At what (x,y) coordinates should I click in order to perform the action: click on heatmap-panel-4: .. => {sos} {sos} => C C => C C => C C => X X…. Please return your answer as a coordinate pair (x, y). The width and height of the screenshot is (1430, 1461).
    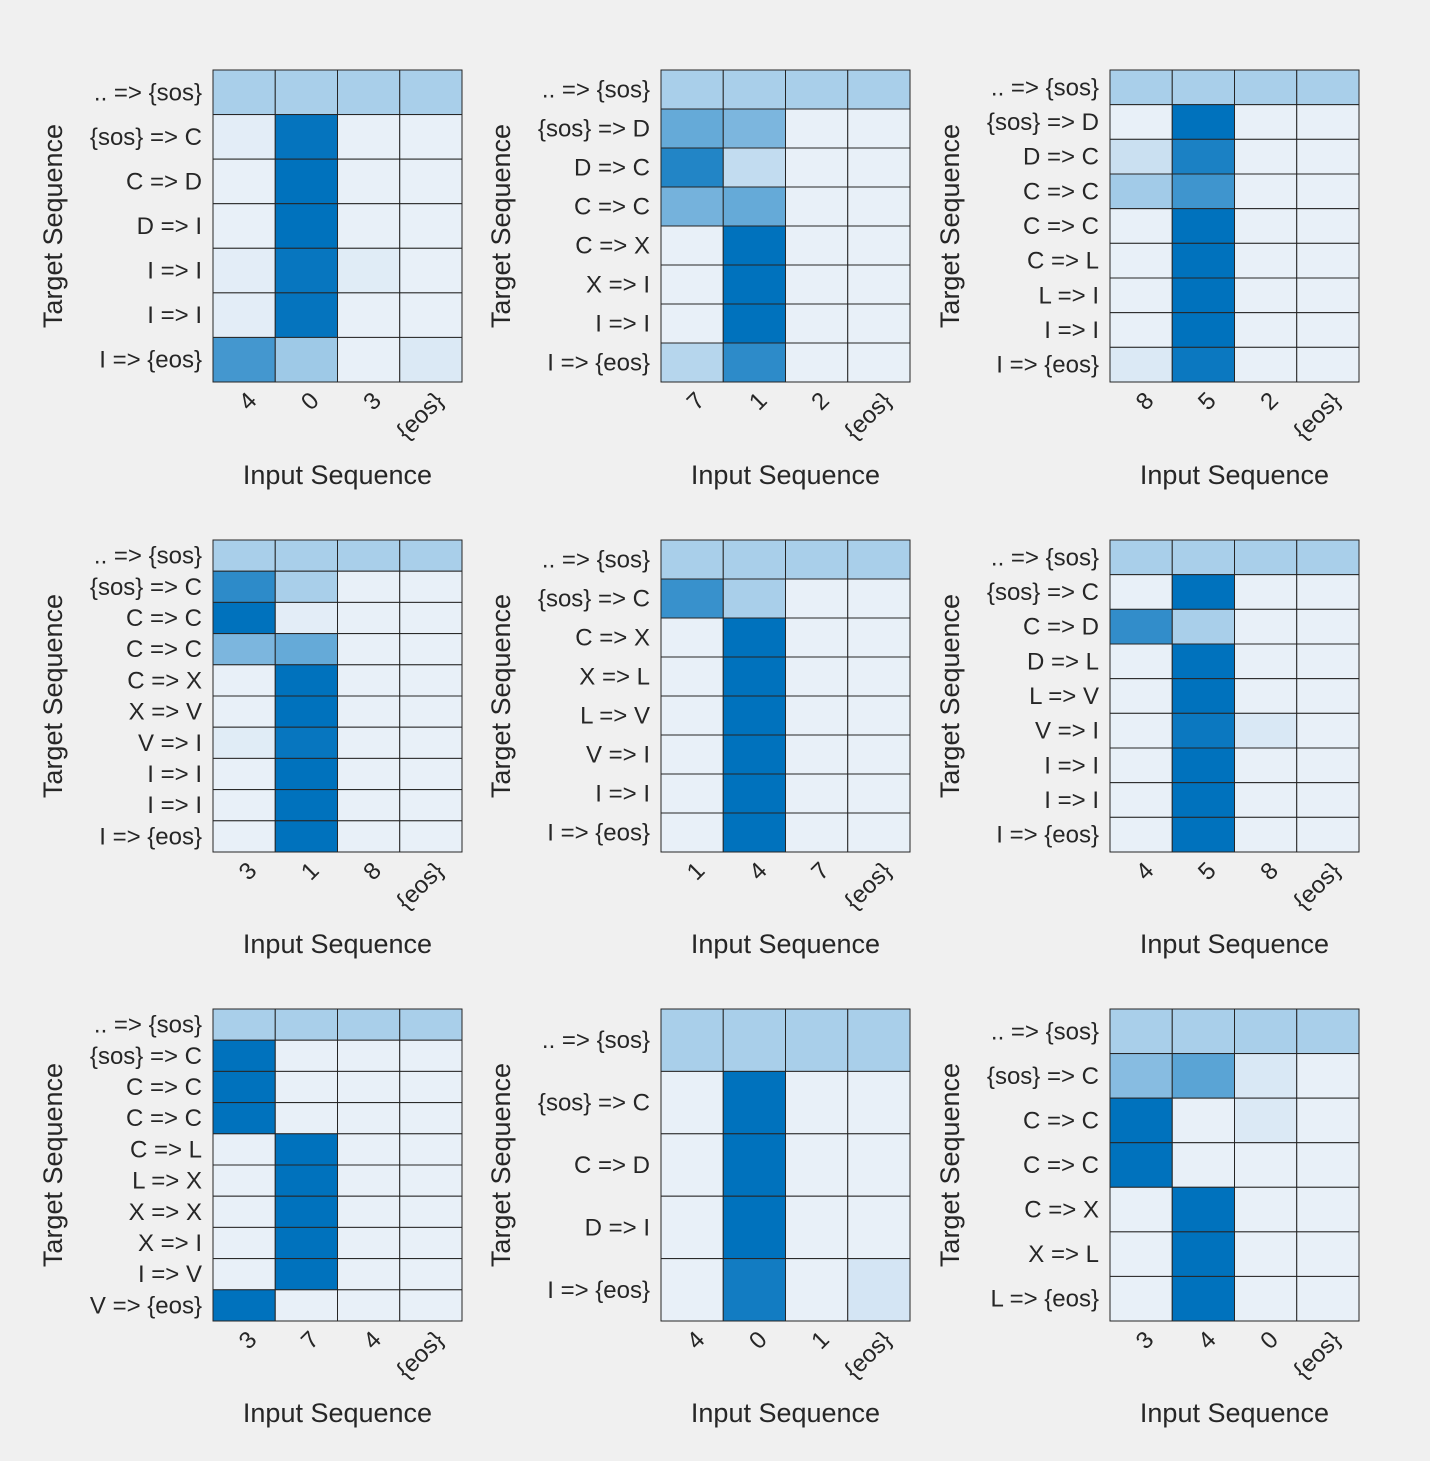
    Looking at the image, I should click on (250, 749).